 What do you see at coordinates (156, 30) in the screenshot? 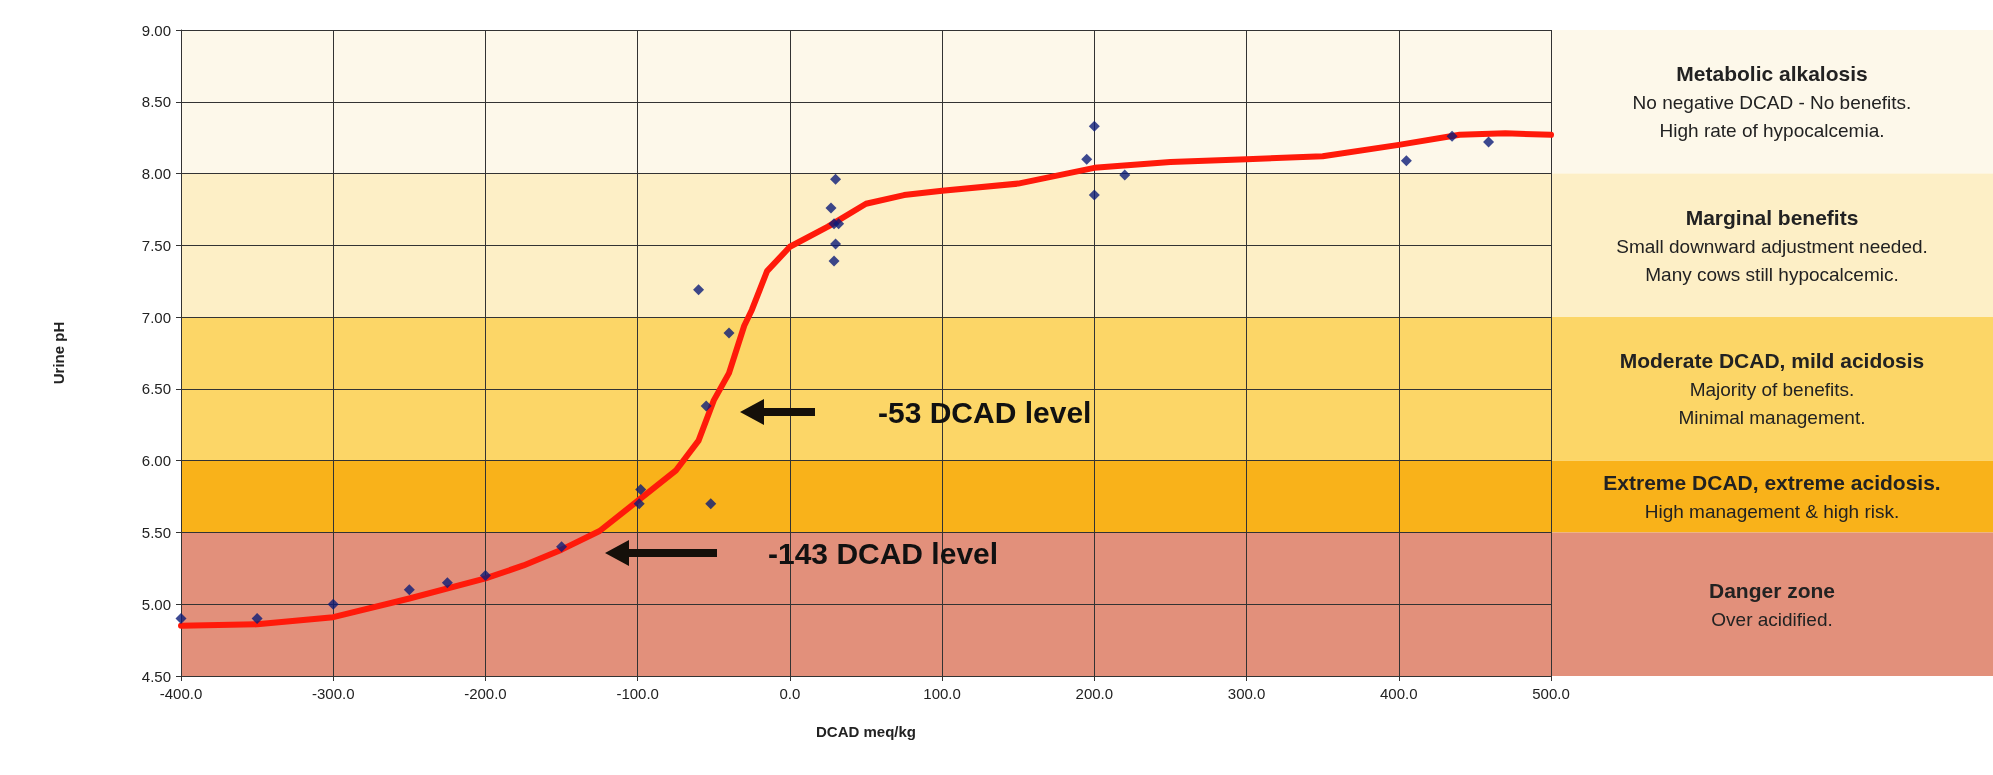
I see `y-tick-label: 9.00` at bounding box center [156, 30].